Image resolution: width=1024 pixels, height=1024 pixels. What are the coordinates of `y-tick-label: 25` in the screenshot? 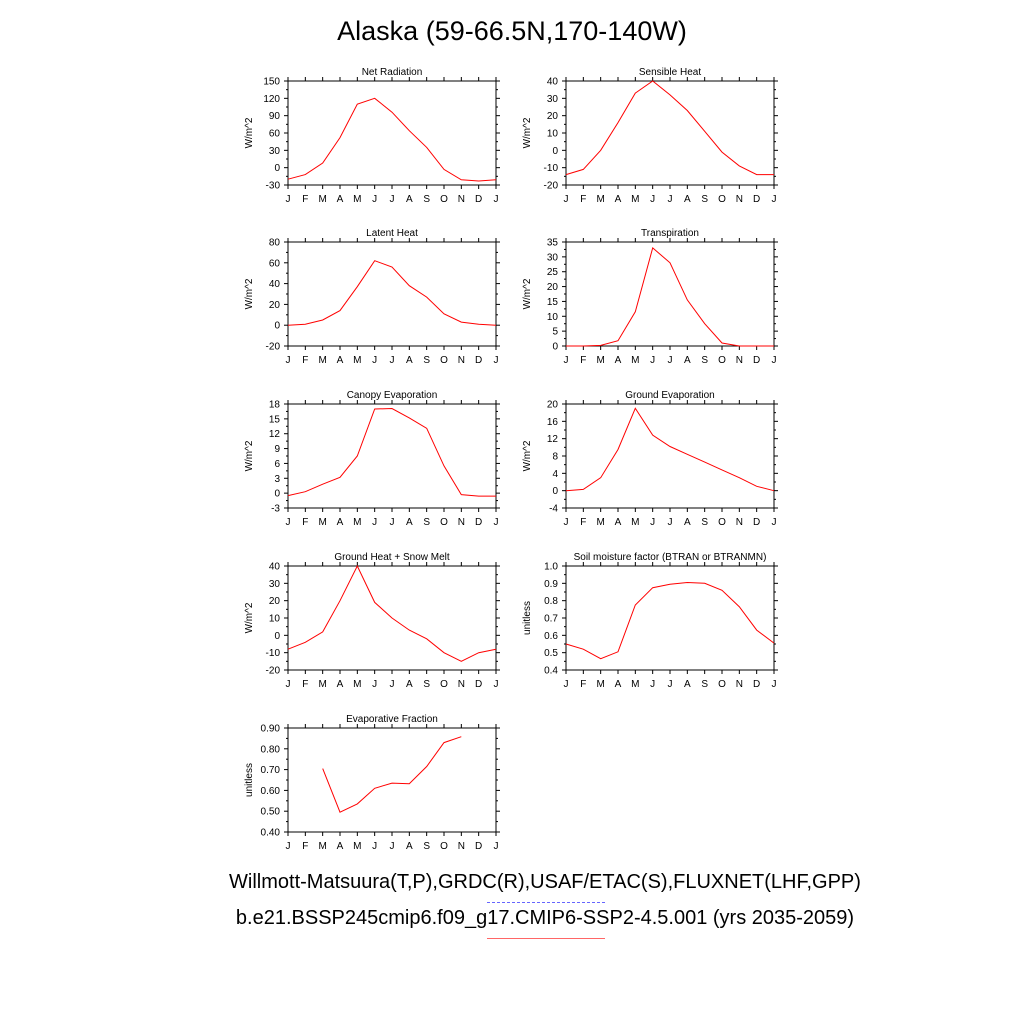 It's located at (553, 272).